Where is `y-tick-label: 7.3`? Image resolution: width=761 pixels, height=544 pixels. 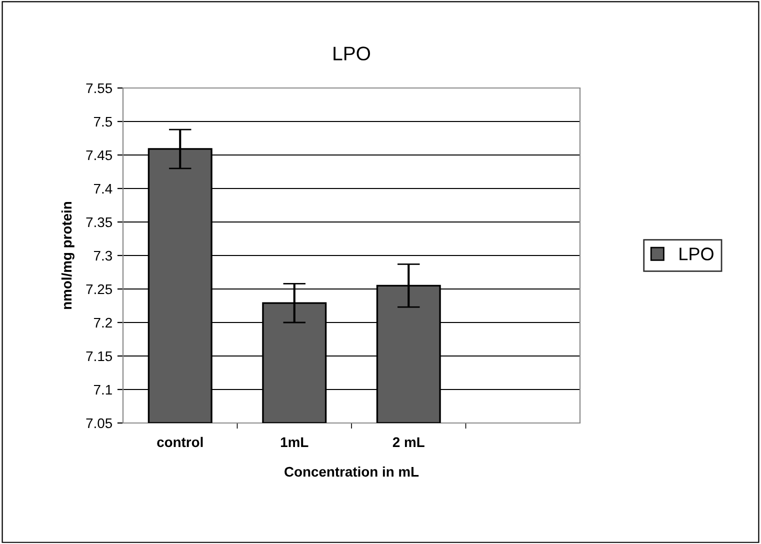
y-tick-label: 7.3 is located at coordinates (103, 255).